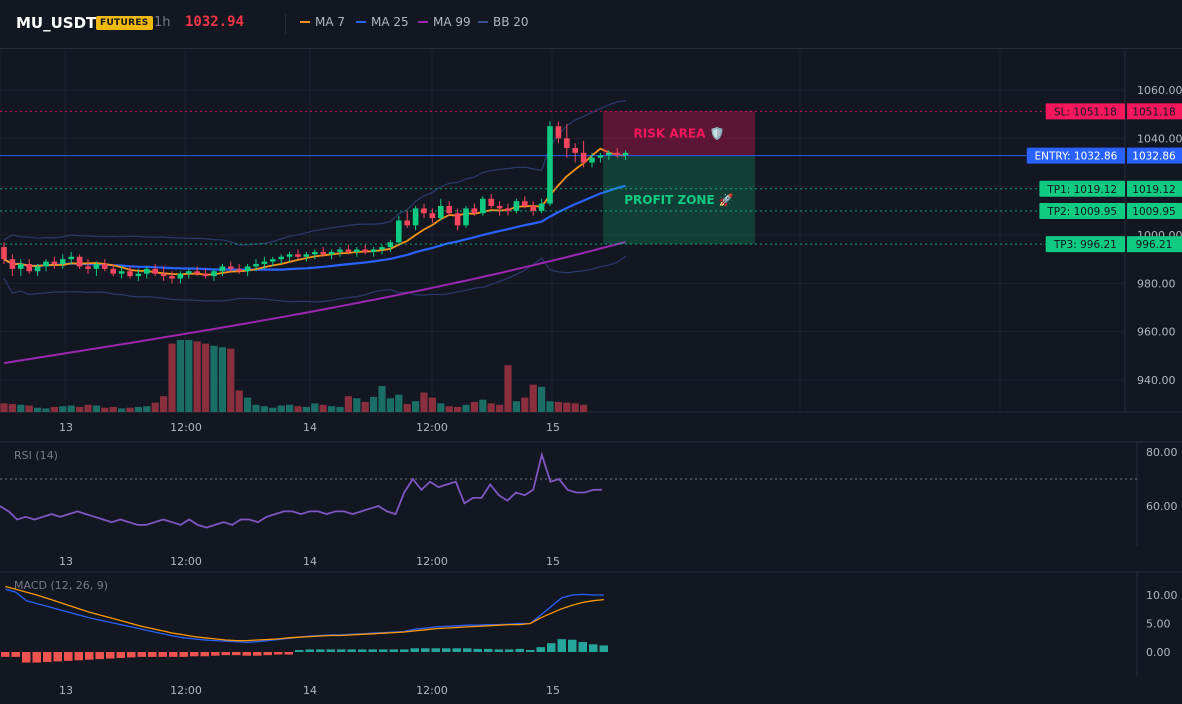 The height and width of the screenshot is (704, 1182). I want to click on bb20-swatch-icon, so click(483, 22).